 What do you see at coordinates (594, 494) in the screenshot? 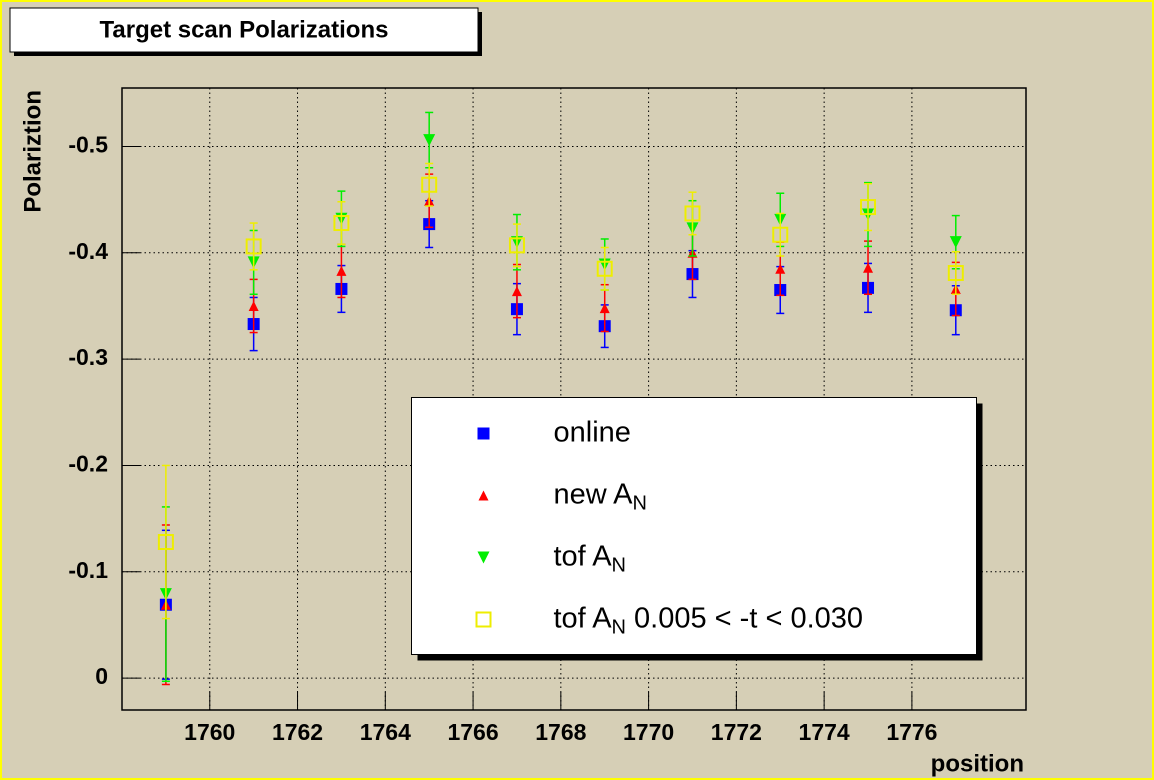
I see `legend-label-part: new A` at bounding box center [594, 494].